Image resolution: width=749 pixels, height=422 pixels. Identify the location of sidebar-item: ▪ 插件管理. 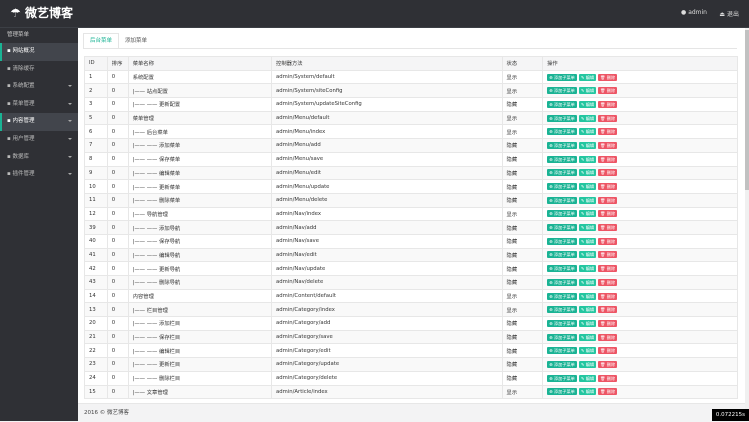
(39, 175).